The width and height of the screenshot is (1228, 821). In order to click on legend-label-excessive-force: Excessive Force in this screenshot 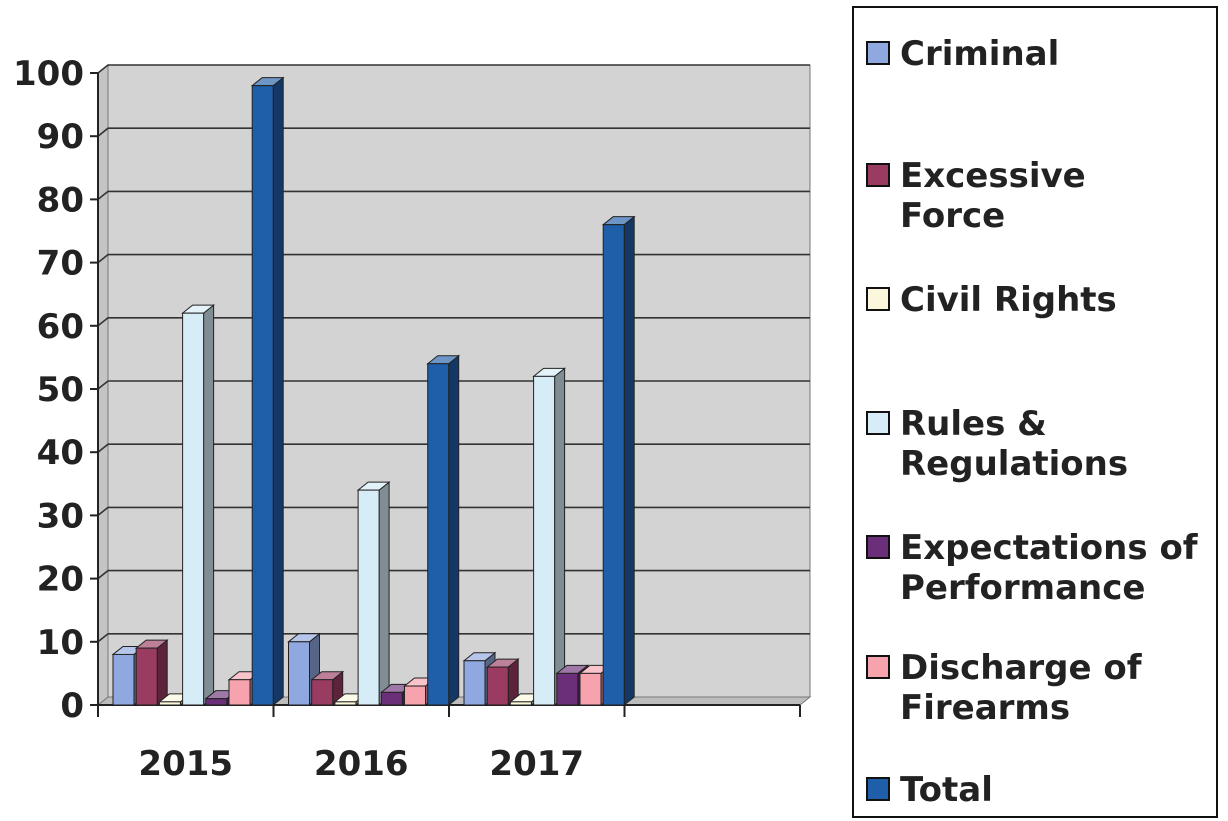, I will do `click(993, 196)`.